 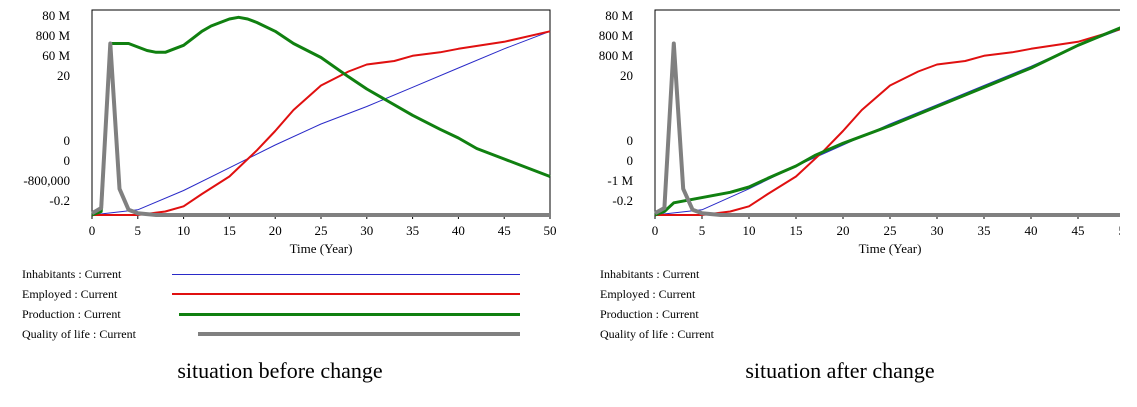 What do you see at coordinates (56, 55) in the screenshot?
I see `y-tick-label: 60 M` at bounding box center [56, 55].